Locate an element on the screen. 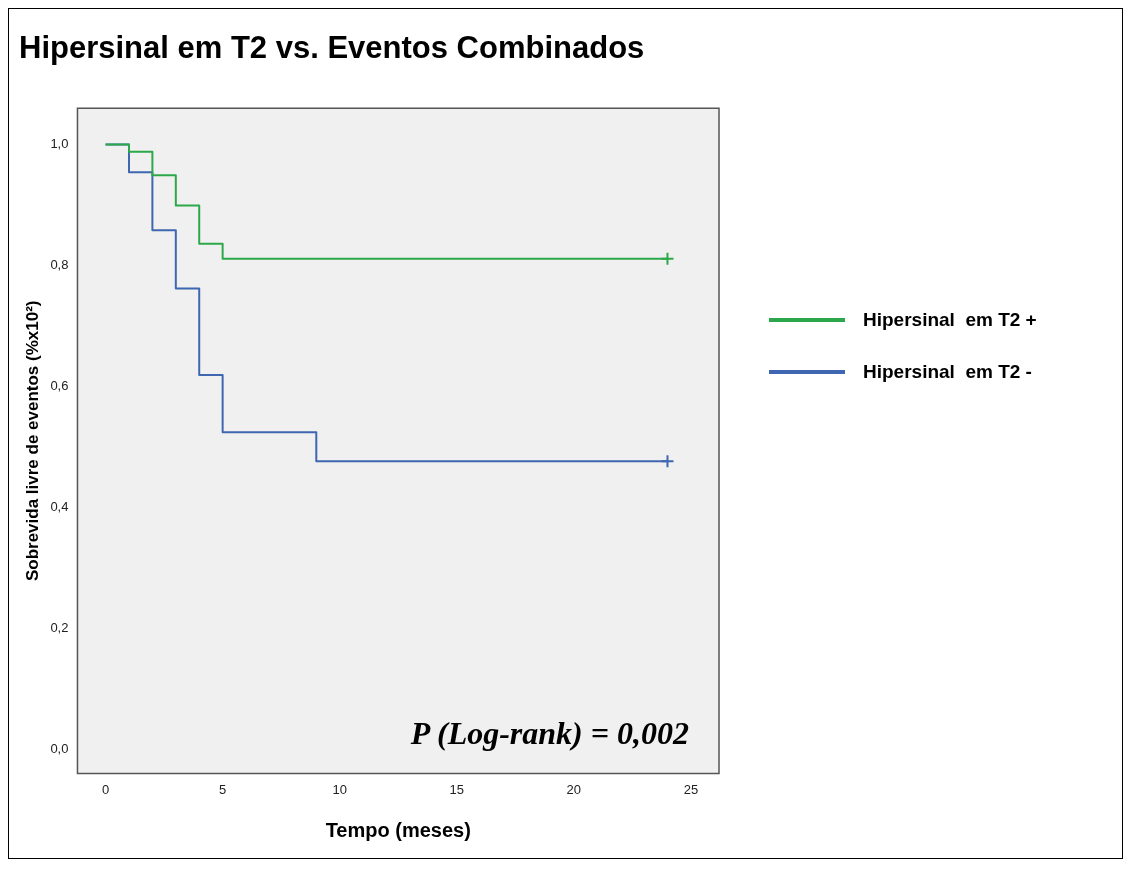  x-tick-label: 5 is located at coordinates (223, 789).